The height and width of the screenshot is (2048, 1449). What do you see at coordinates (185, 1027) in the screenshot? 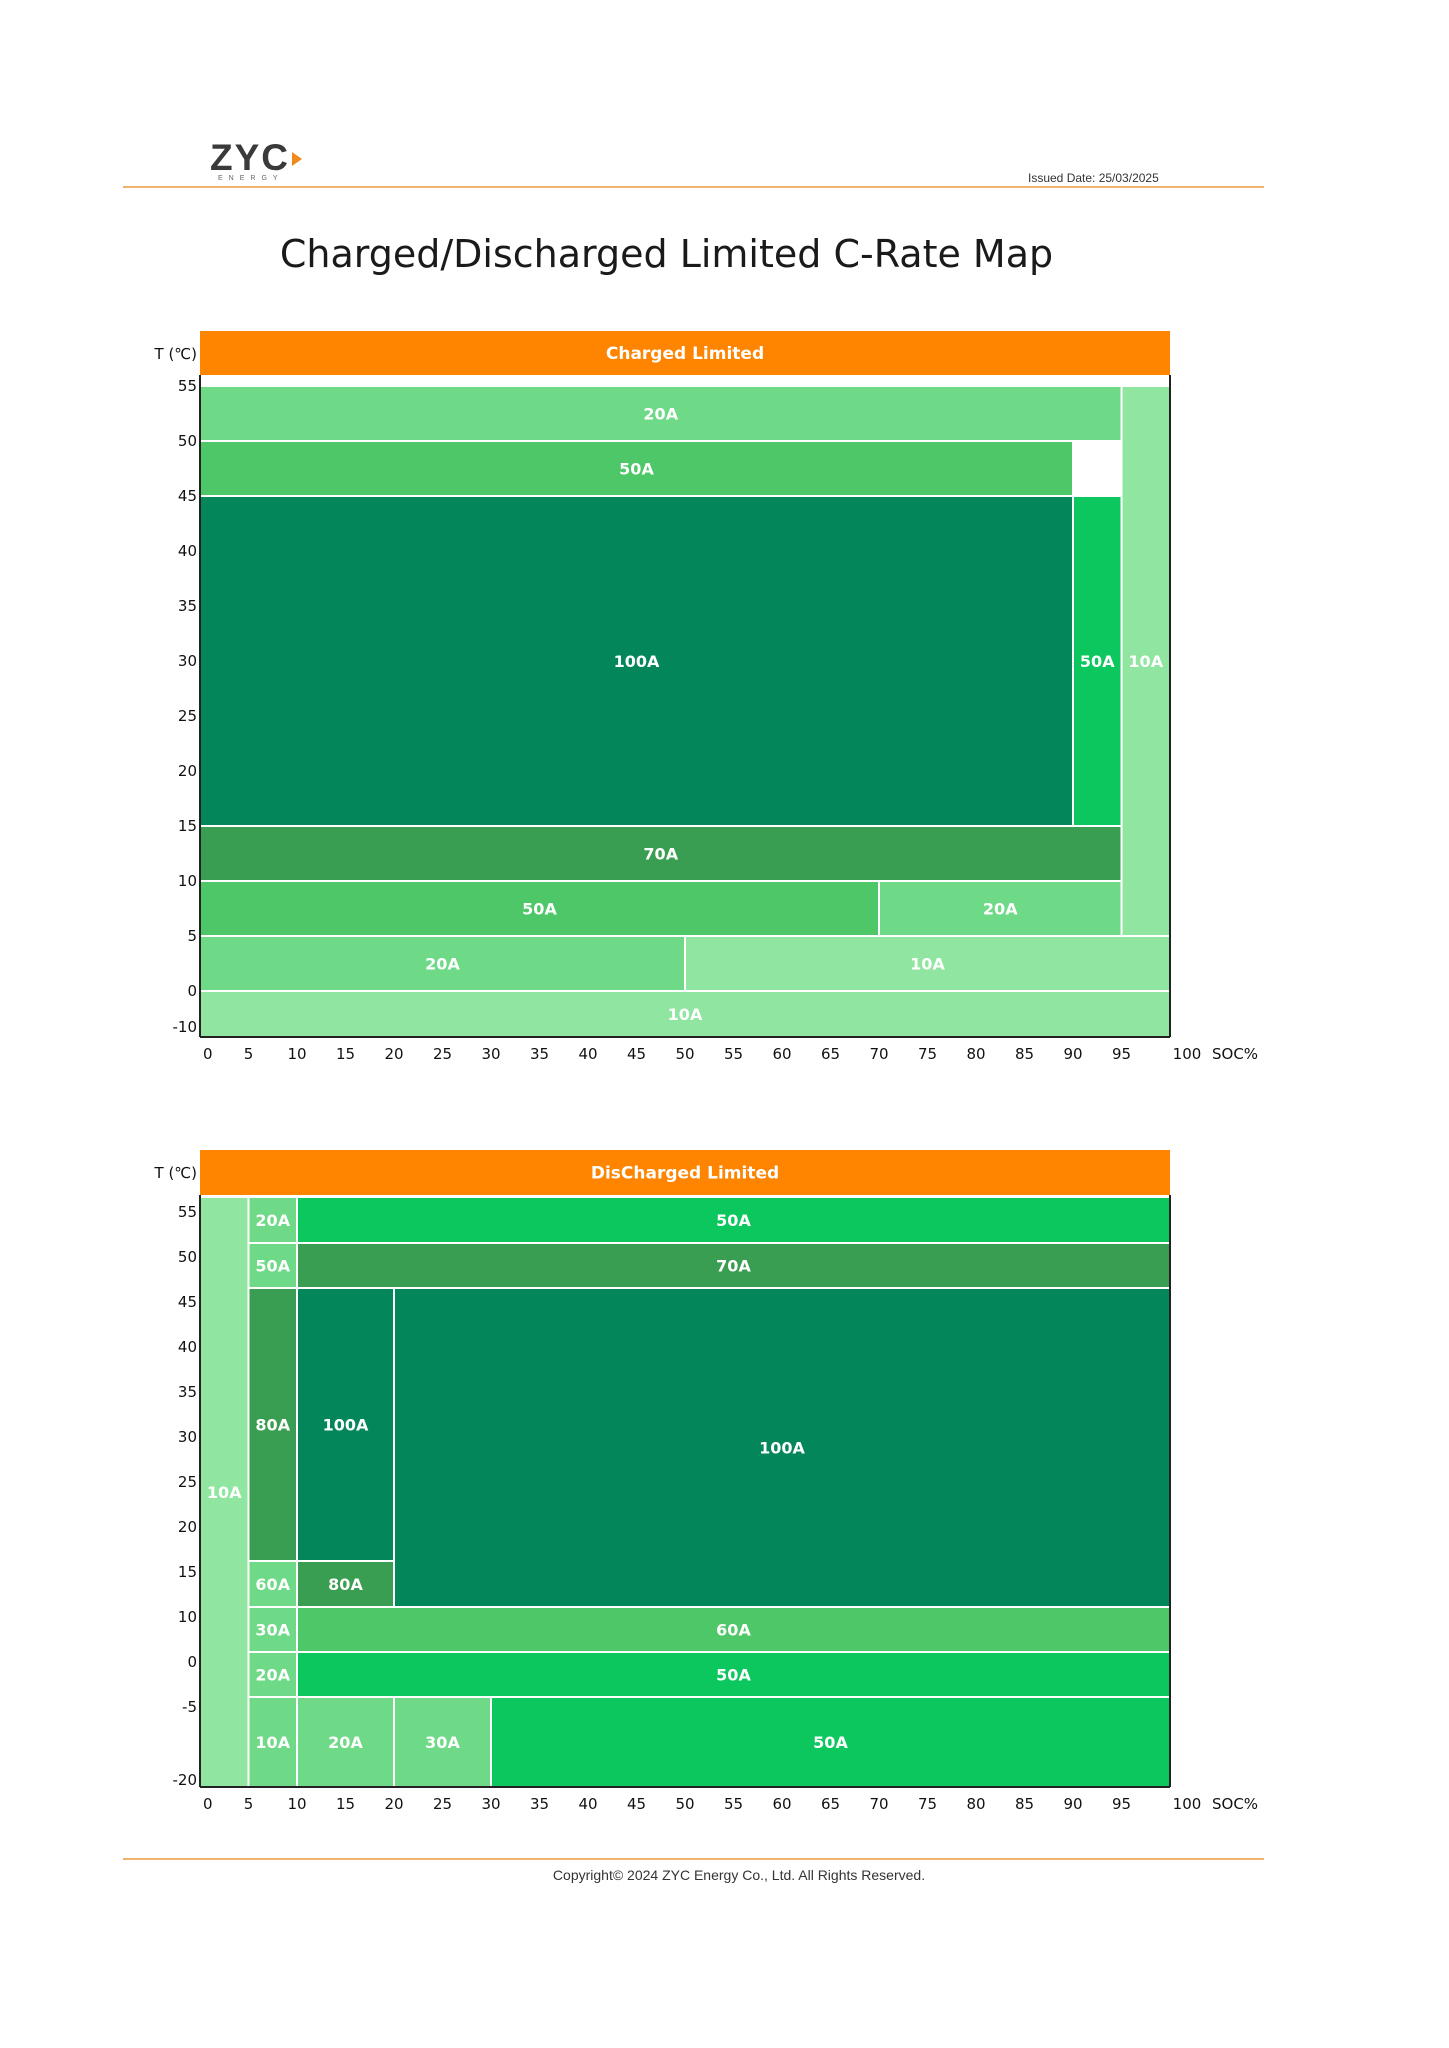
I see `y-tick-label: -10` at bounding box center [185, 1027].